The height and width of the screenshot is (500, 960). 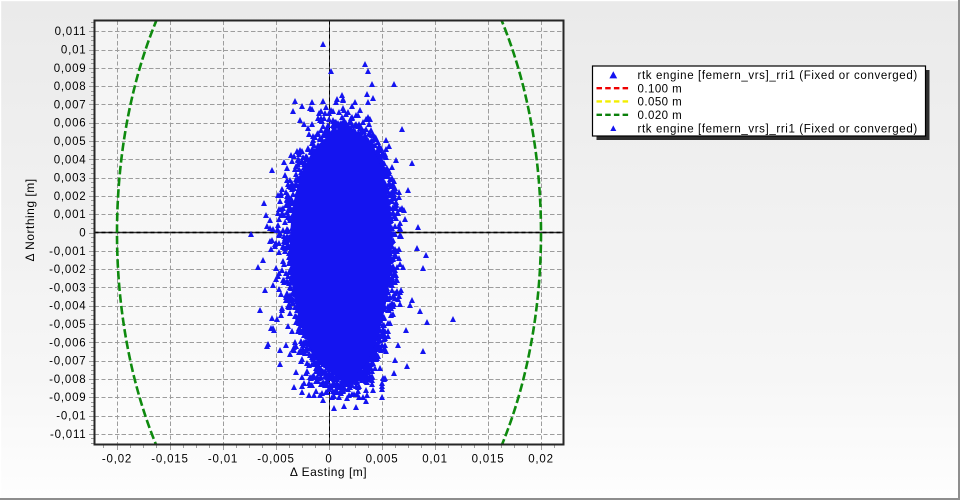 What do you see at coordinates (67, 270) in the screenshot?
I see `svg-text: -0,002` at bounding box center [67, 270].